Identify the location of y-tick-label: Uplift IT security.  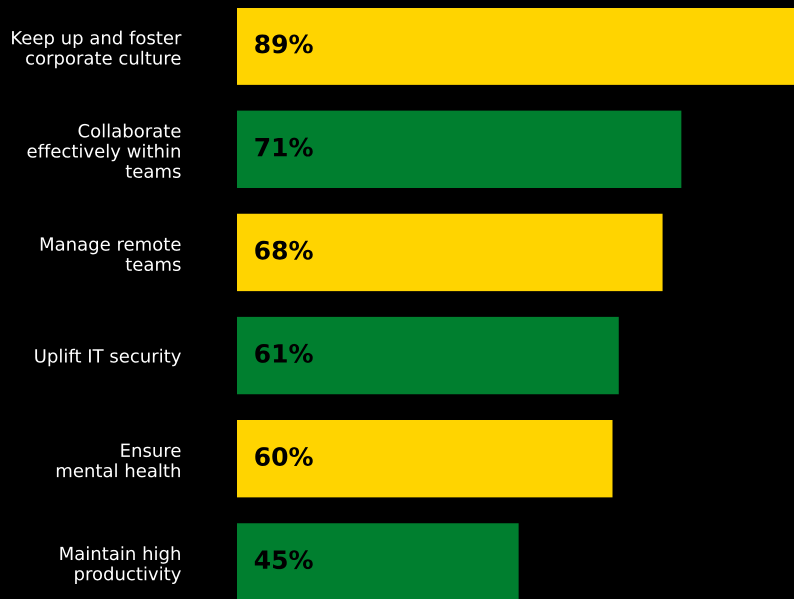
(108, 357).